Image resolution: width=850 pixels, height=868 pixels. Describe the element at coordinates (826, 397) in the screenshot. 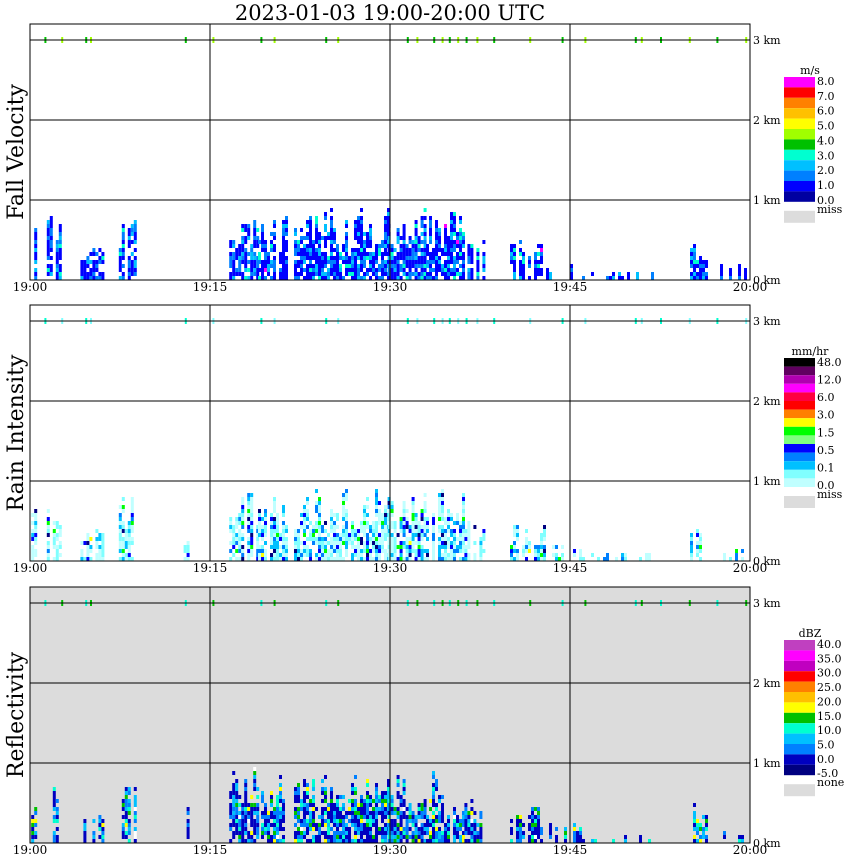

I see `colorbar-tick-label: 6.0` at that location.